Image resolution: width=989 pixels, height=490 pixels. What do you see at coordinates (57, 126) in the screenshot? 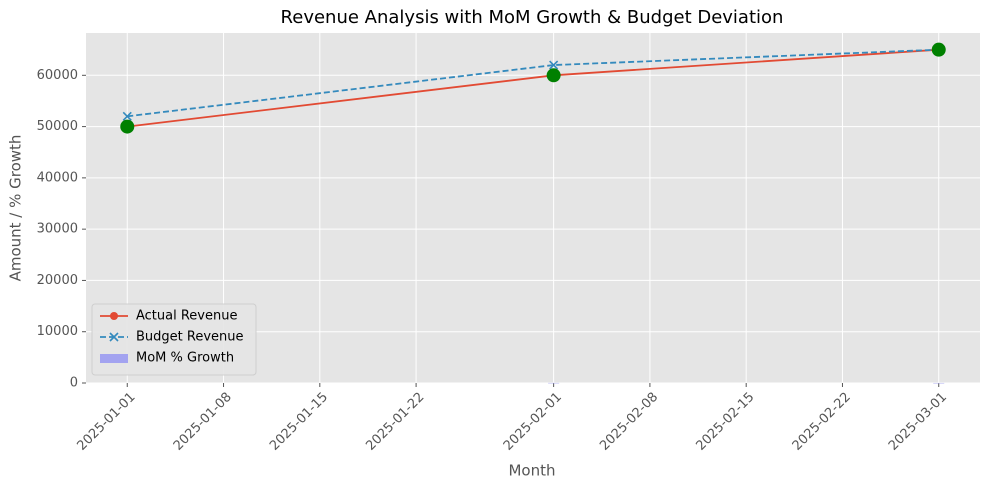
I see `y-tick-label: 50000` at bounding box center [57, 126].